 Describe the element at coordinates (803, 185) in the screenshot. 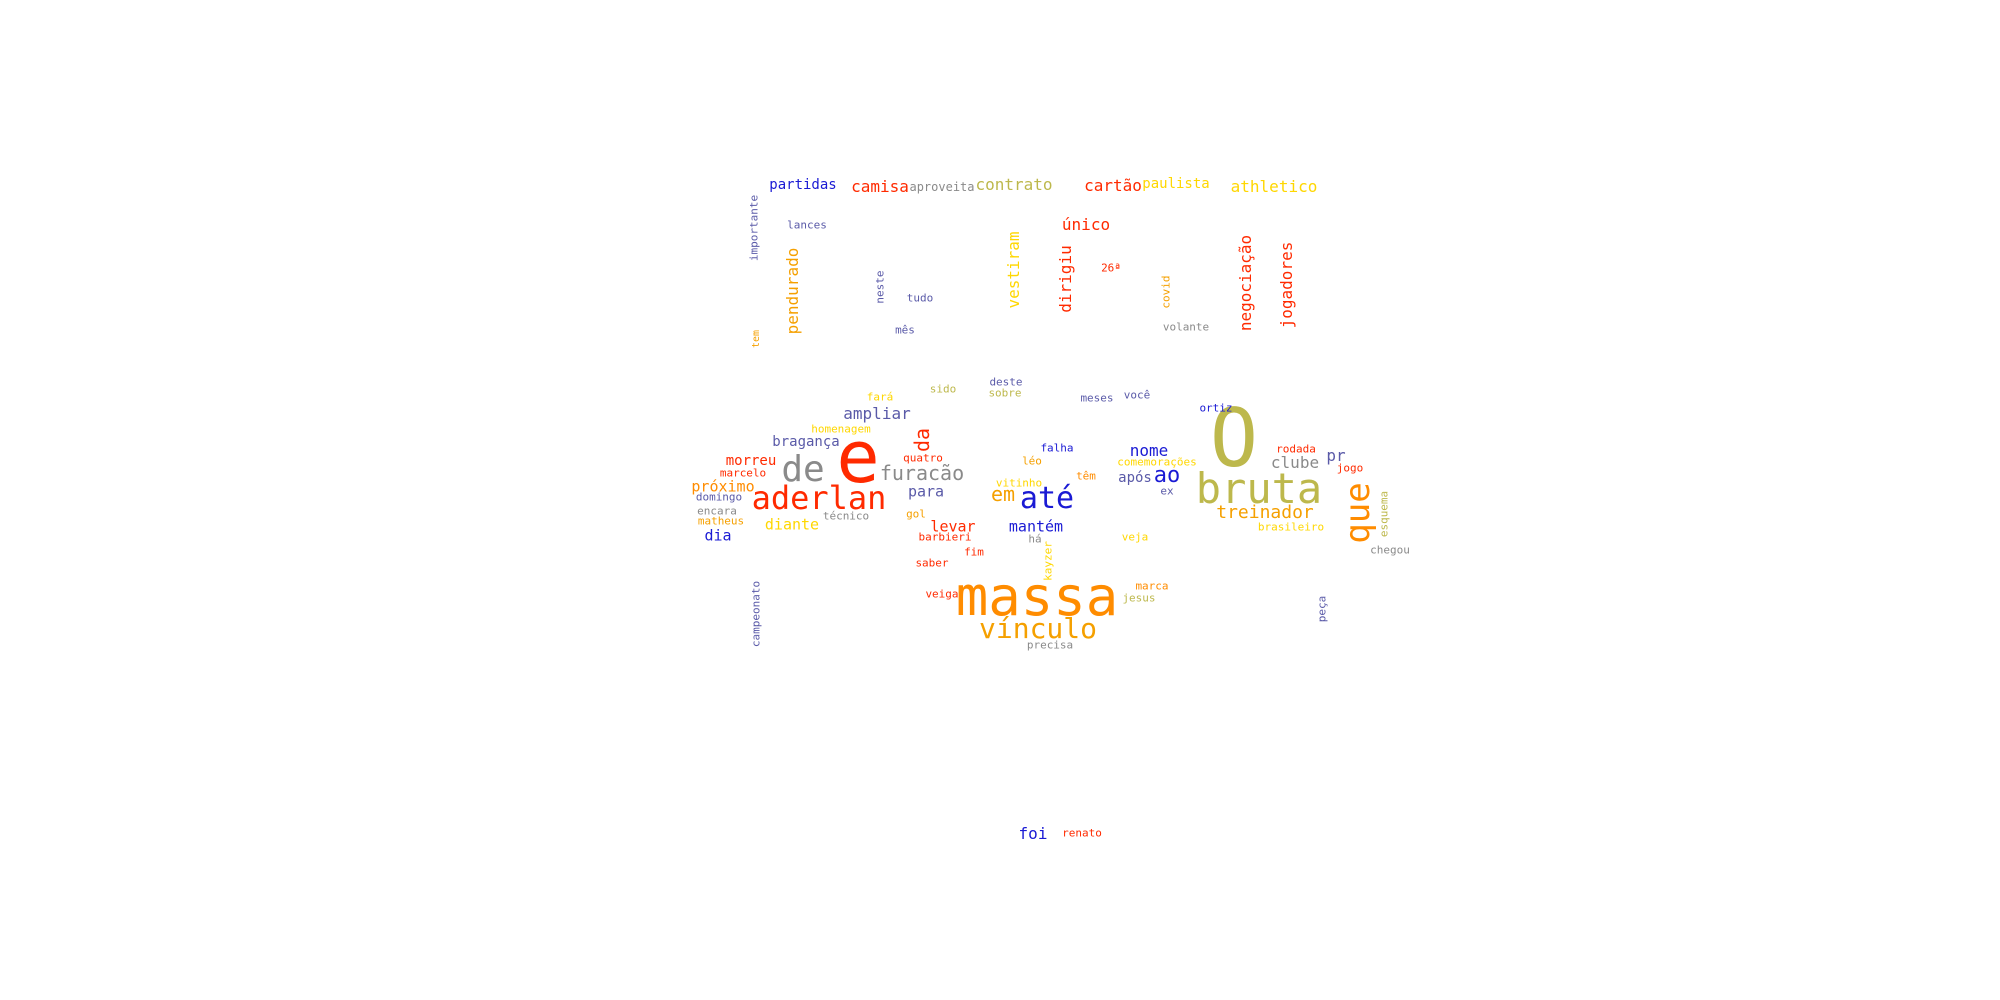

I see `word-partidas: partidas` at that location.